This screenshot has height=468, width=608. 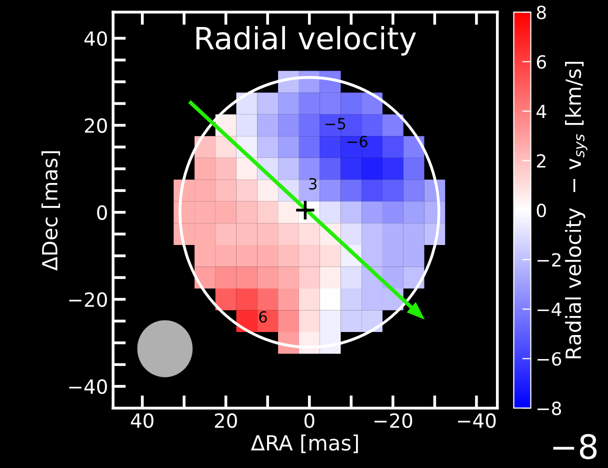 What do you see at coordinates (393, 420) in the screenshot?
I see `x-tick-label: −20` at bounding box center [393, 420].